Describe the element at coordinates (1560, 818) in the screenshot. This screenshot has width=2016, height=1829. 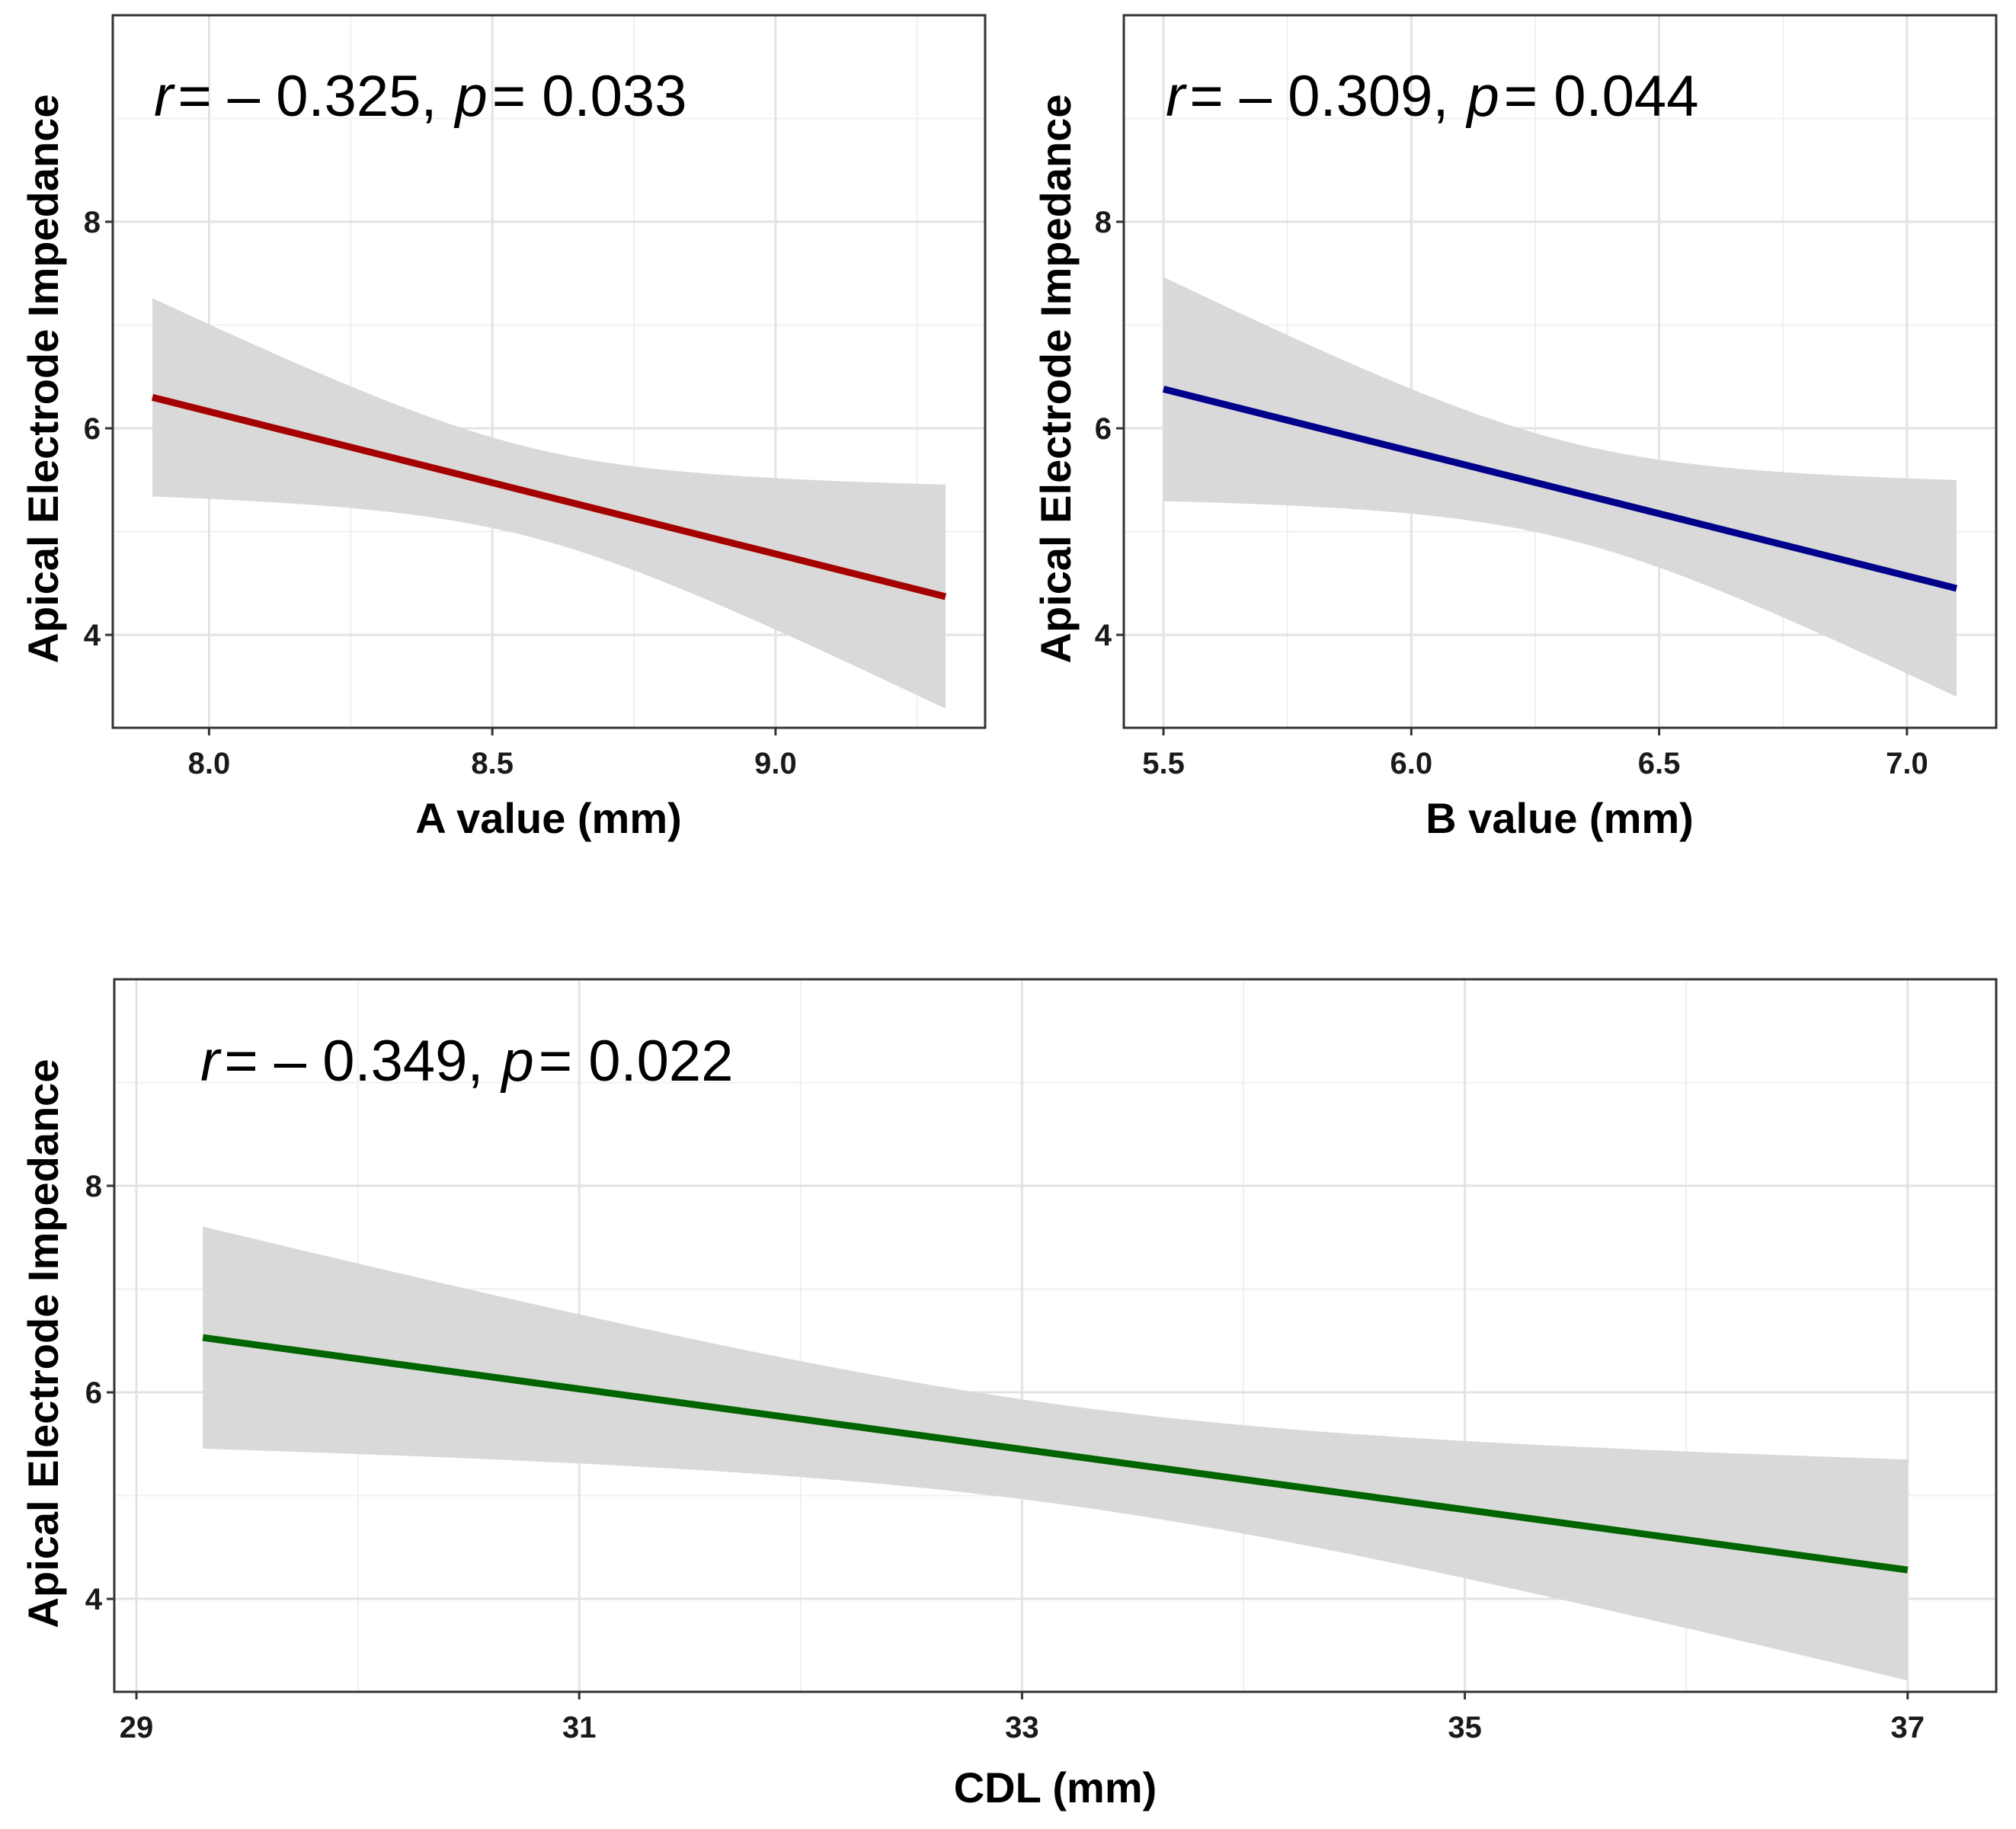
I see `panel-b-x-axis-title: B value (mm)` at that location.